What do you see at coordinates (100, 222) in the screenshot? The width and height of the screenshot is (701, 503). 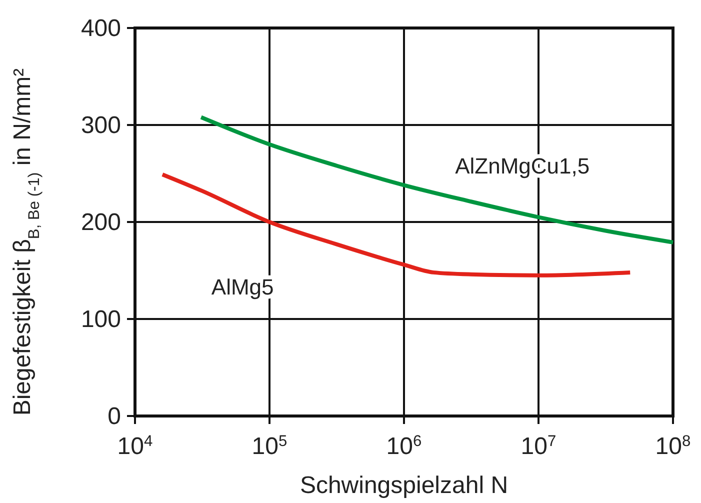 I see `y-tick-label: 200` at bounding box center [100, 222].